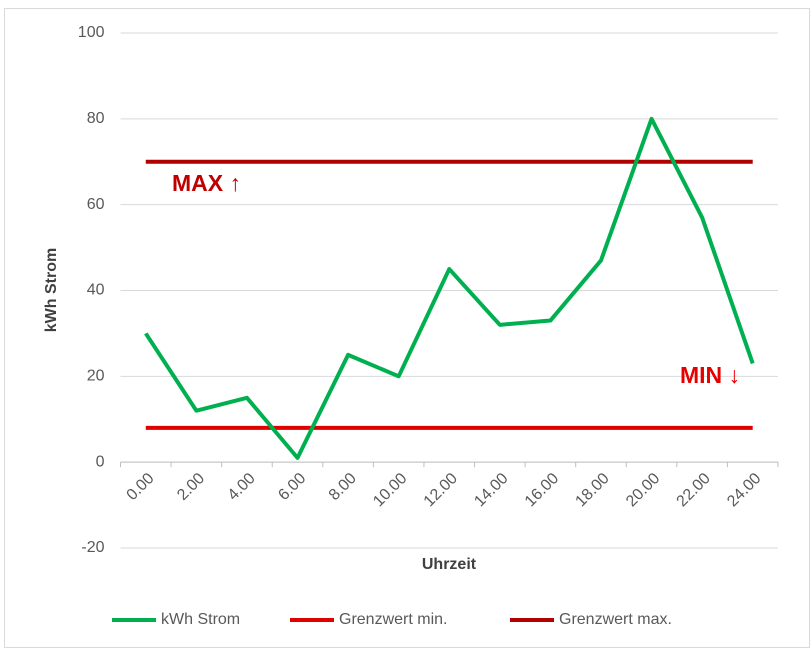  I want to click on y-tick-label: 0, so click(100, 461).